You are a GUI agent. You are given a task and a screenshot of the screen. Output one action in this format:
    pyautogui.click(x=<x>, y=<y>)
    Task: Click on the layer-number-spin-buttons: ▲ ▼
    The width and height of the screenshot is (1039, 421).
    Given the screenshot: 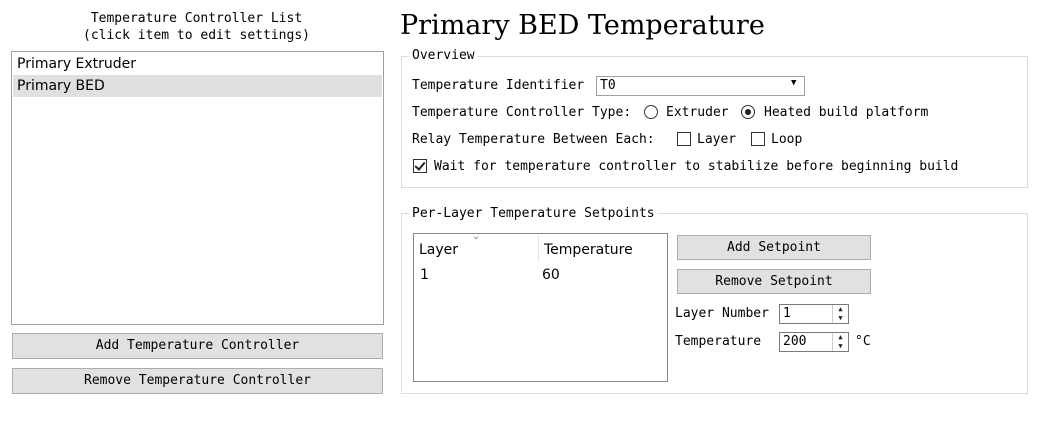 What is the action you would take?
    pyautogui.click(x=840, y=314)
    